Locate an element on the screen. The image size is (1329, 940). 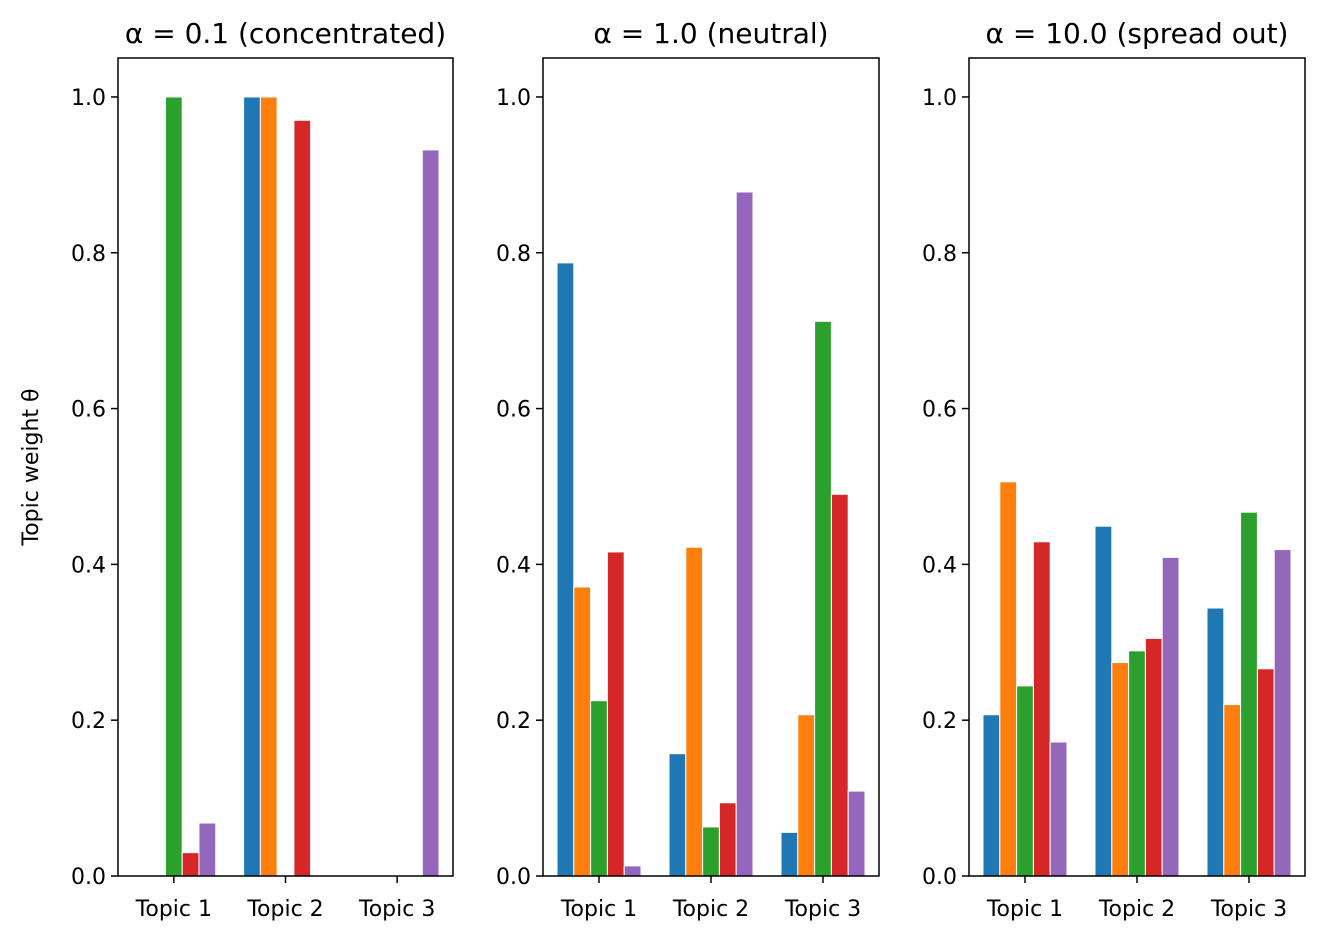
subplot-title: α = 0.1 (concentrated) is located at coordinates (285, 33).